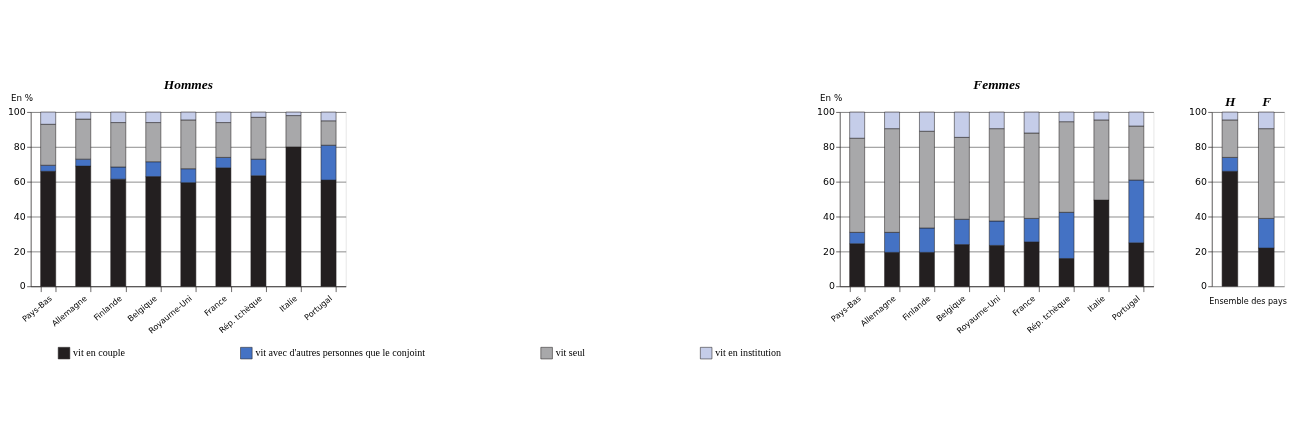  I want to click on x-tick-label: F, so click(1266, 101).